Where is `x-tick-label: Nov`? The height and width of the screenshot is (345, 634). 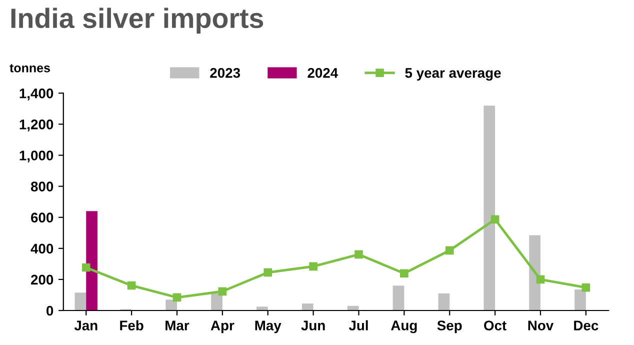 x-tick-label: Nov is located at coordinates (541, 325).